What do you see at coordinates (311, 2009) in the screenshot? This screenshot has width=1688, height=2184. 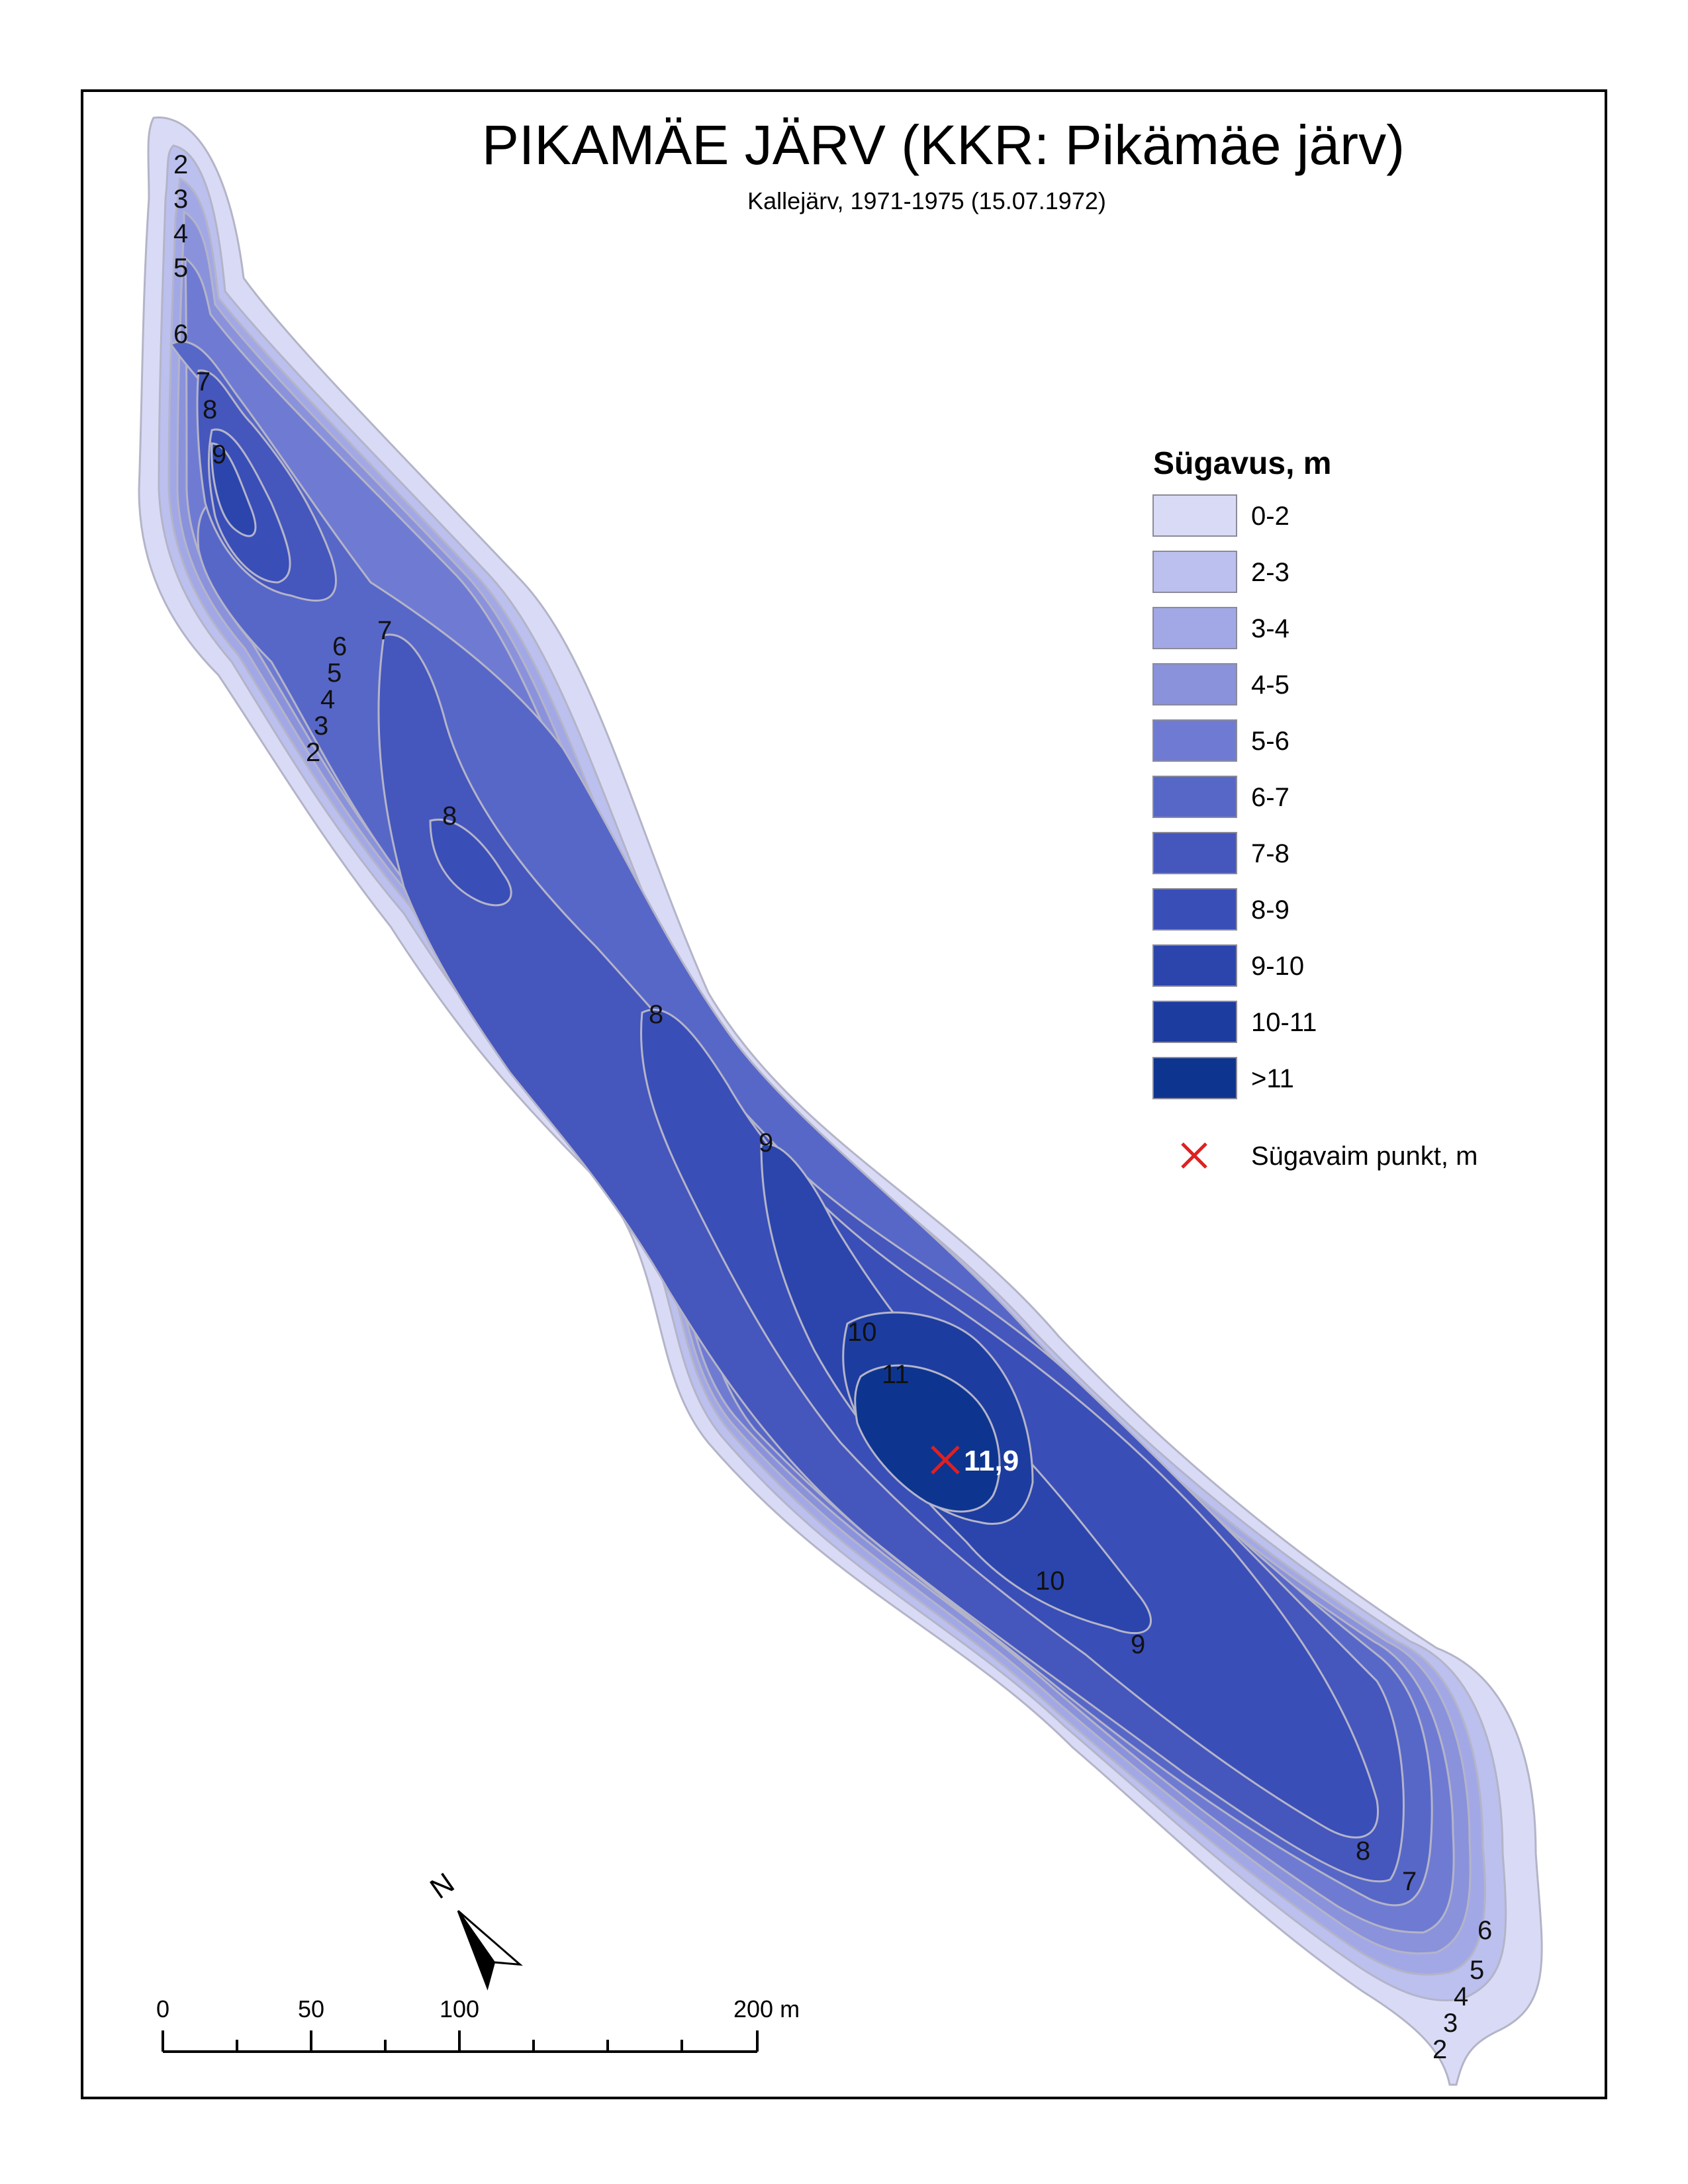 I see `scale-label: 50` at bounding box center [311, 2009].